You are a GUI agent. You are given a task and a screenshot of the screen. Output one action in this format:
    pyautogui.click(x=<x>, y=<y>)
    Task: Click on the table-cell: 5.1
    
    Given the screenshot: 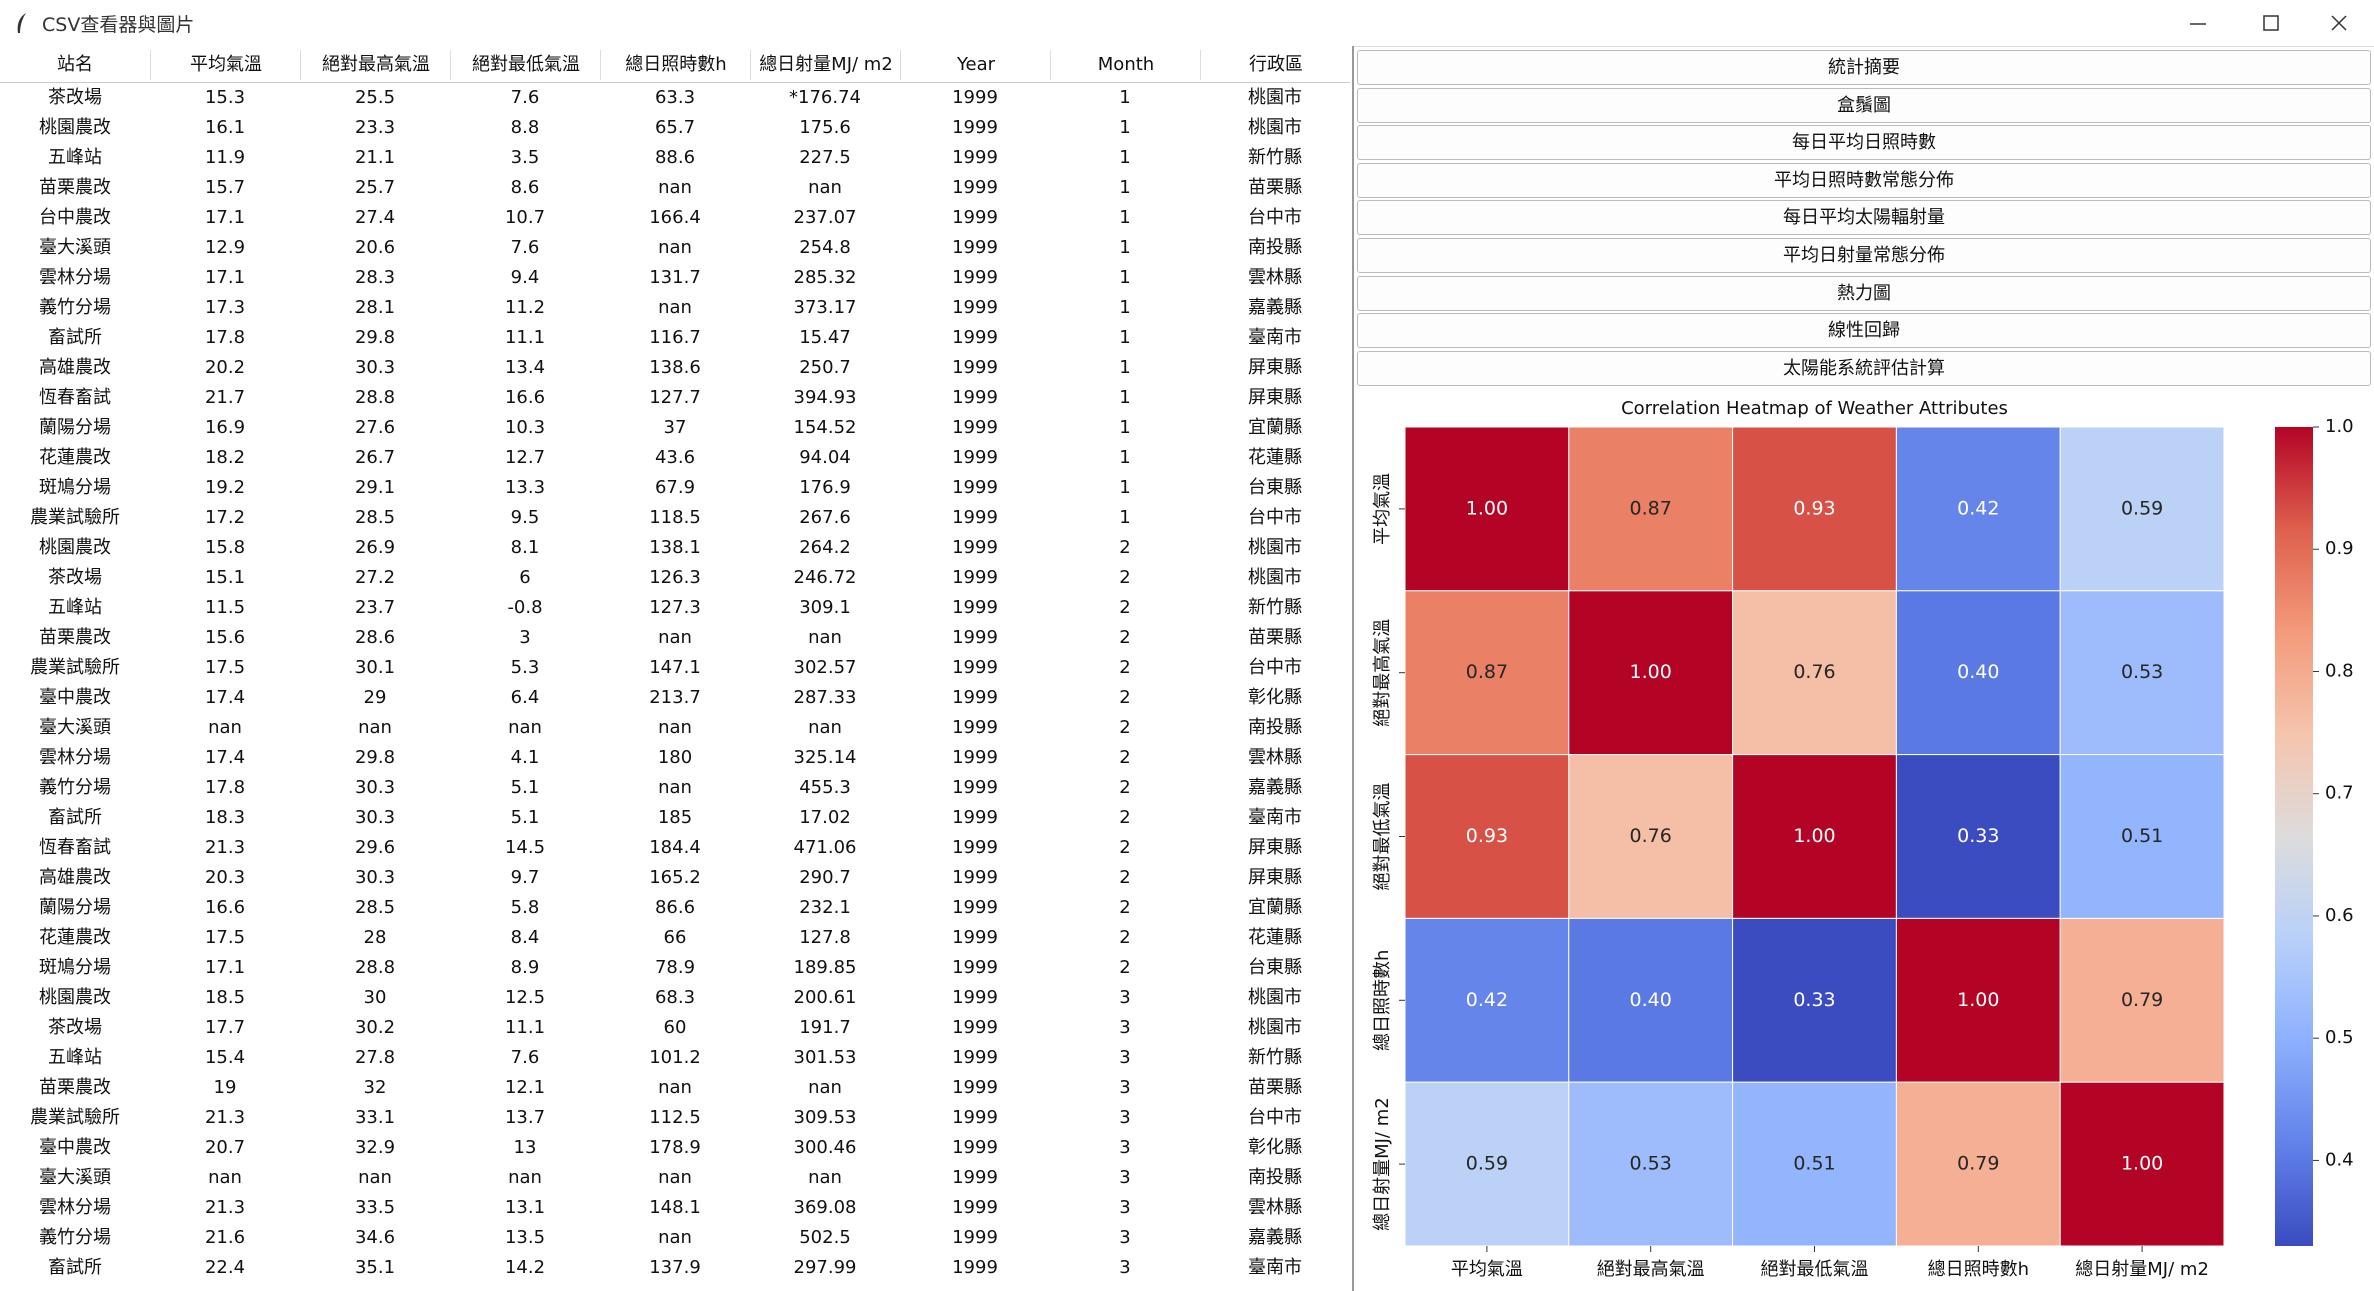 What is the action you would take?
    pyautogui.click(x=525, y=817)
    